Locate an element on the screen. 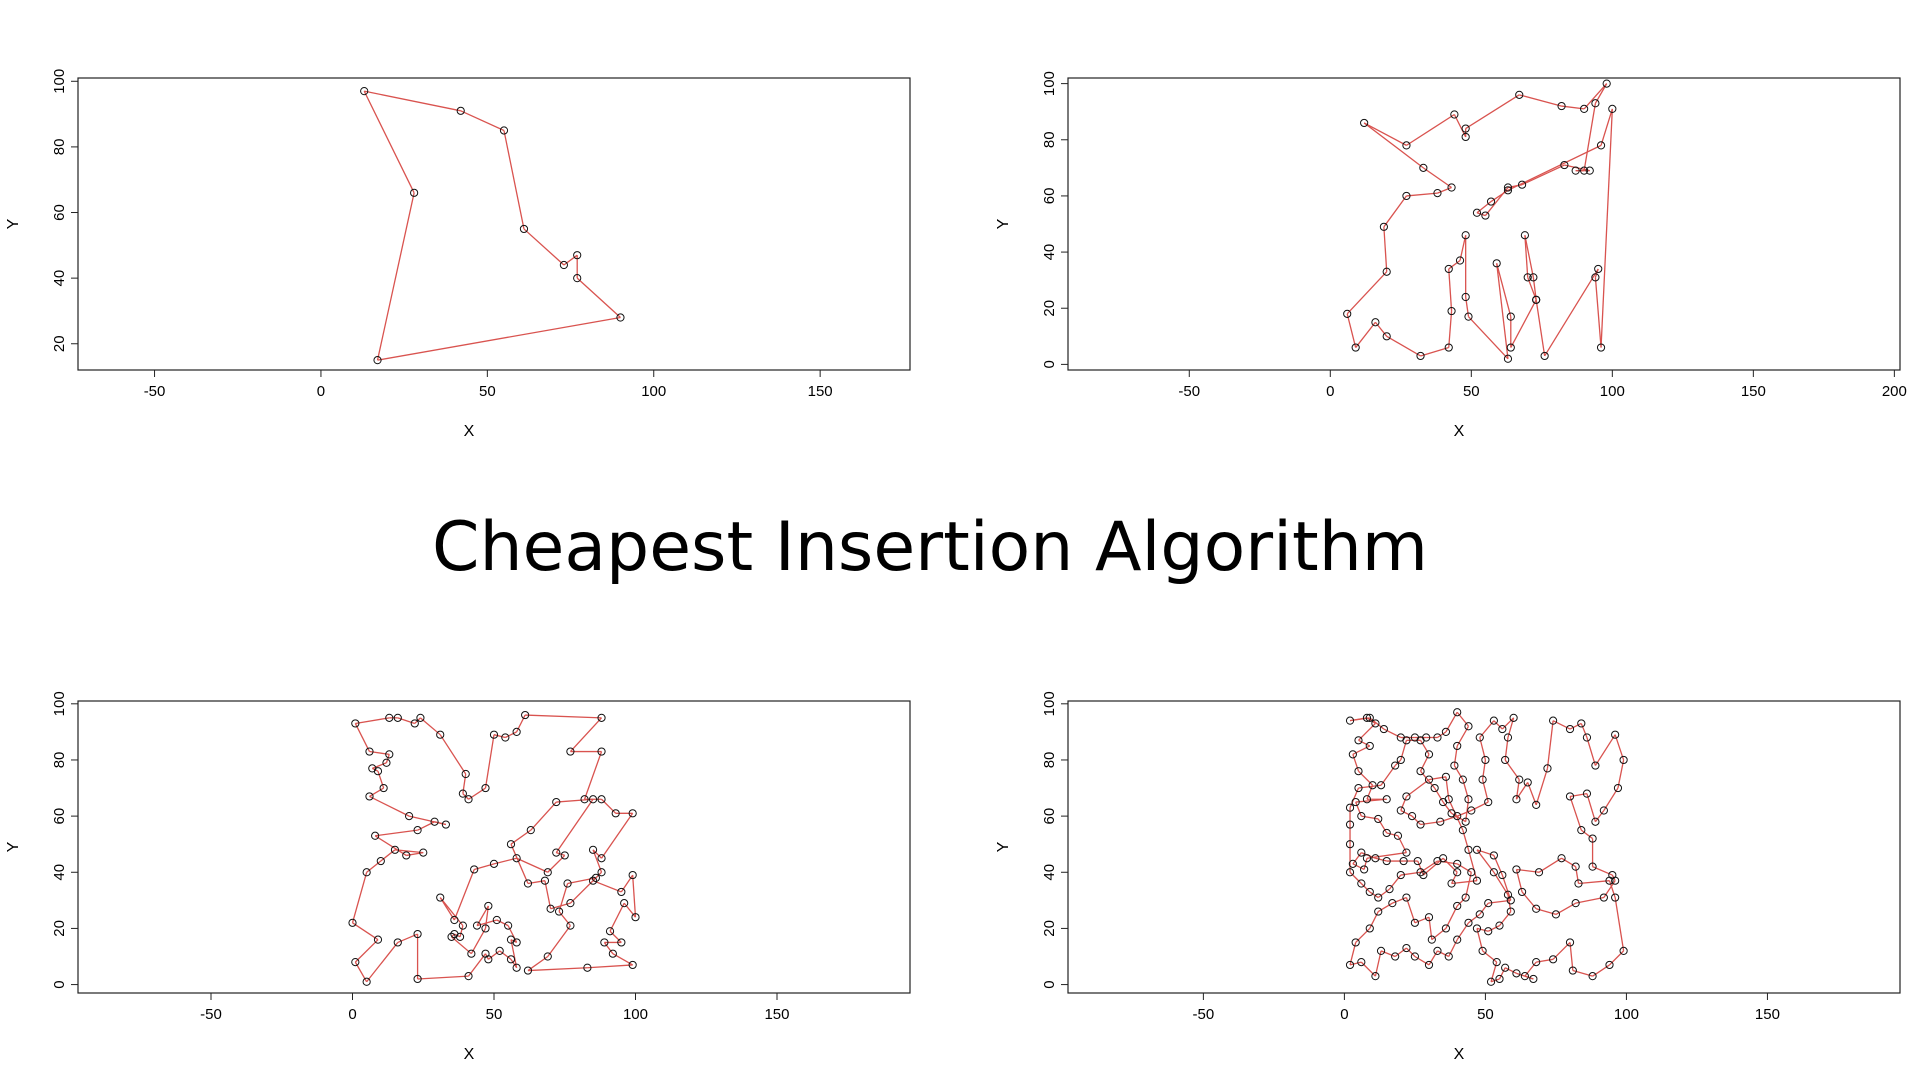 The image size is (1920, 1080). x-axis-title: X is located at coordinates (1459, 431).